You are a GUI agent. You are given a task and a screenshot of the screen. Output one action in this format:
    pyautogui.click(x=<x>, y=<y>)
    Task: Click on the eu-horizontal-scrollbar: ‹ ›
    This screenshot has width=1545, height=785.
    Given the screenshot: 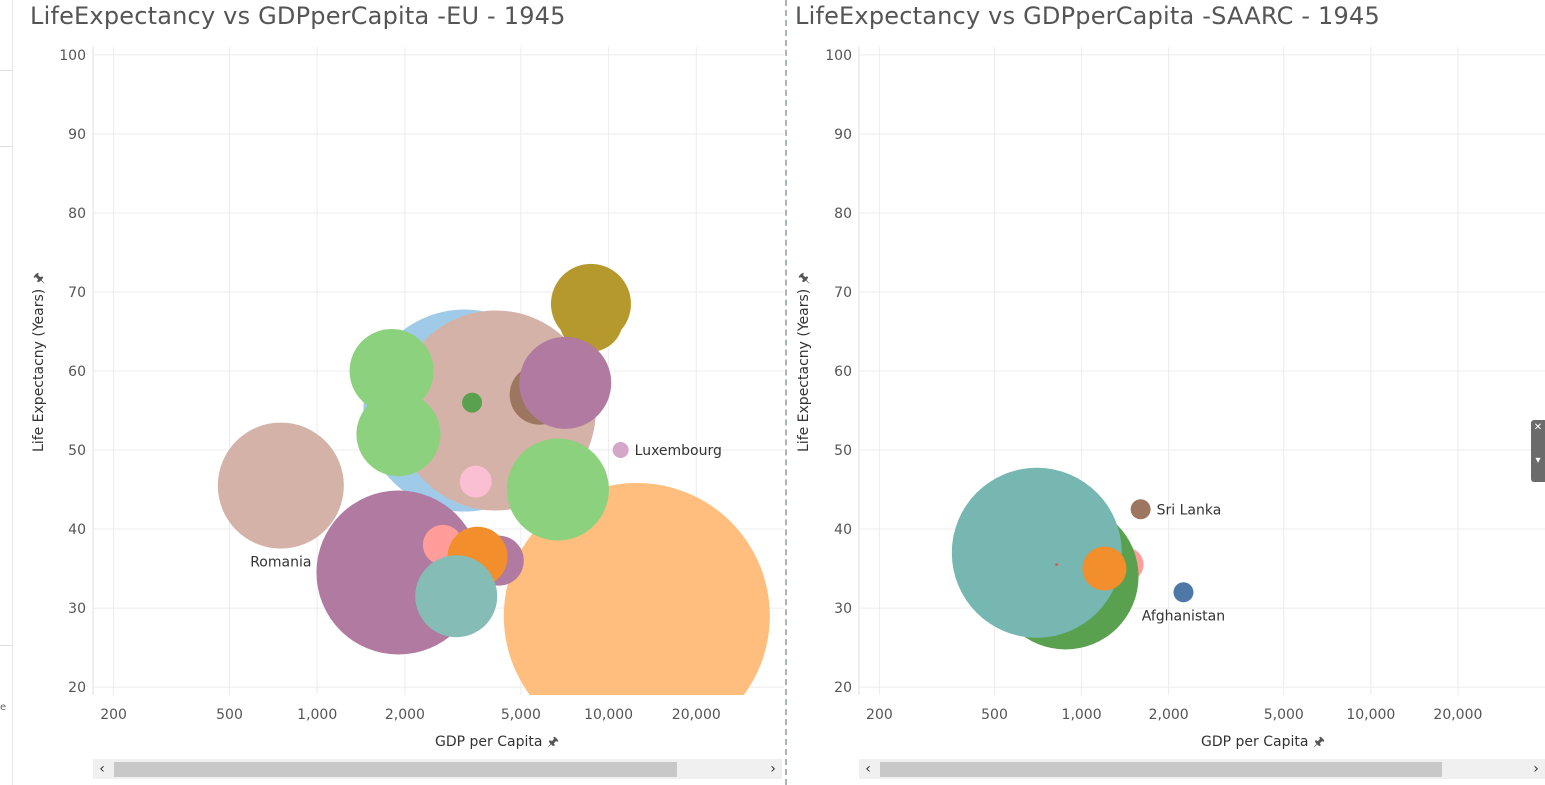 What is the action you would take?
    pyautogui.click(x=437, y=769)
    